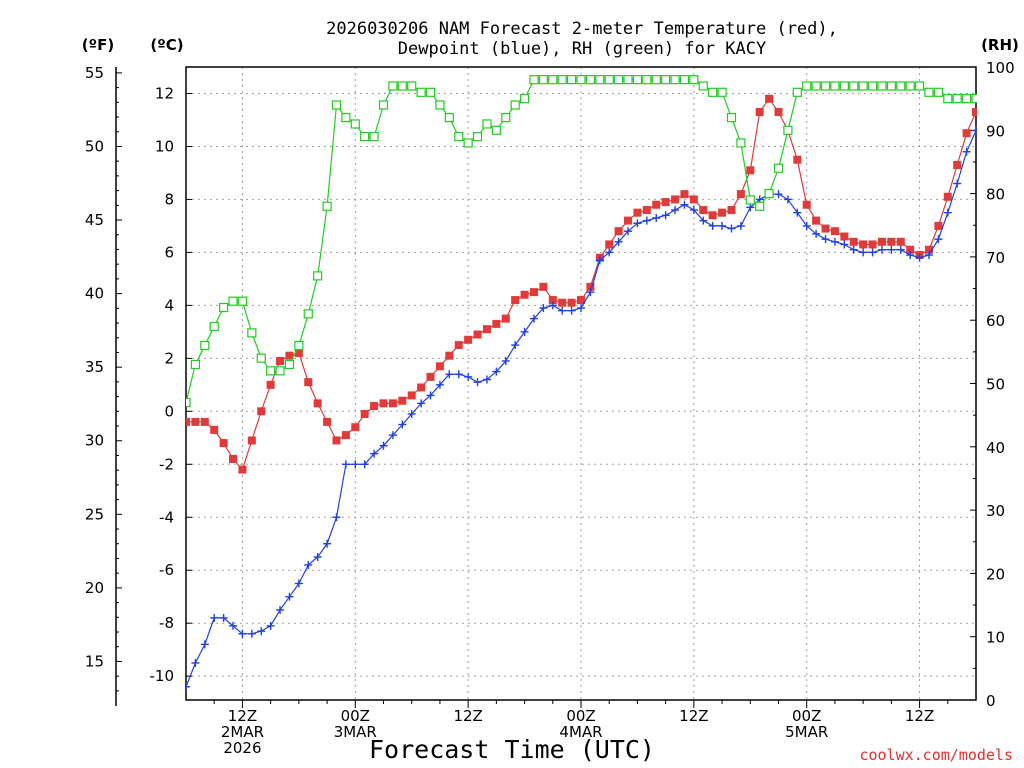  What do you see at coordinates (169, 358) in the screenshot?
I see `c-tick-label-5: 2` at bounding box center [169, 358].